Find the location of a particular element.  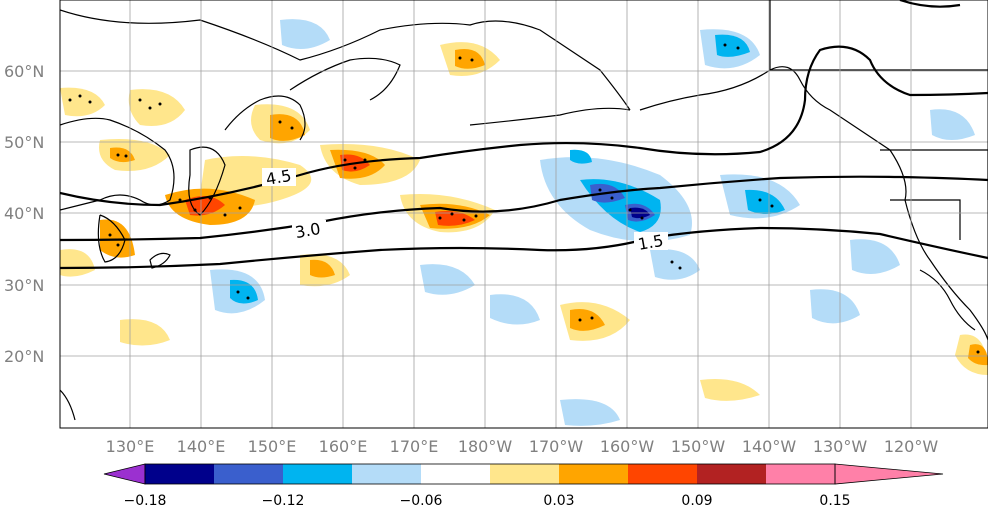

latitude-labels: 60°N 50°N 40°N 30°N 20°N is located at coordinates (24, 214).